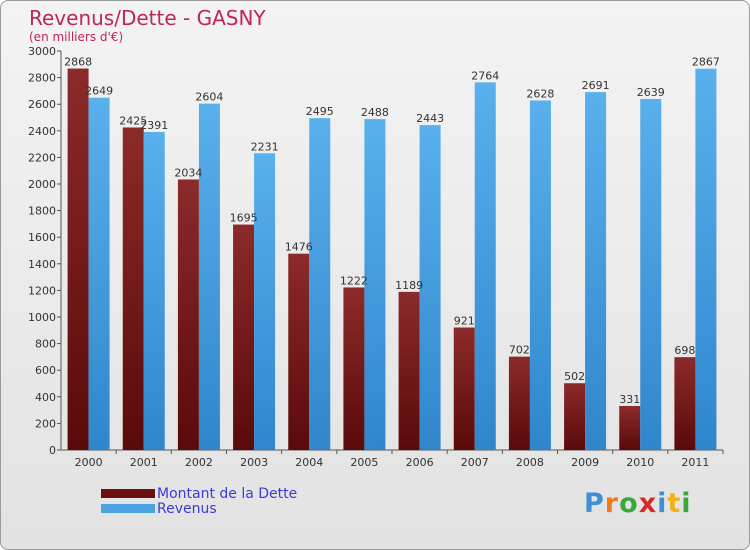  I want to click on data-label: 1476, so click(299, 247).